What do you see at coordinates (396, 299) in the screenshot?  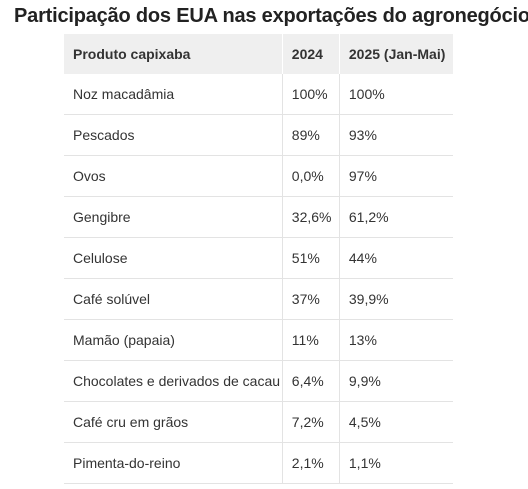 I see `value-2025-cell: 39,9%` at bounding box center [396, 299].